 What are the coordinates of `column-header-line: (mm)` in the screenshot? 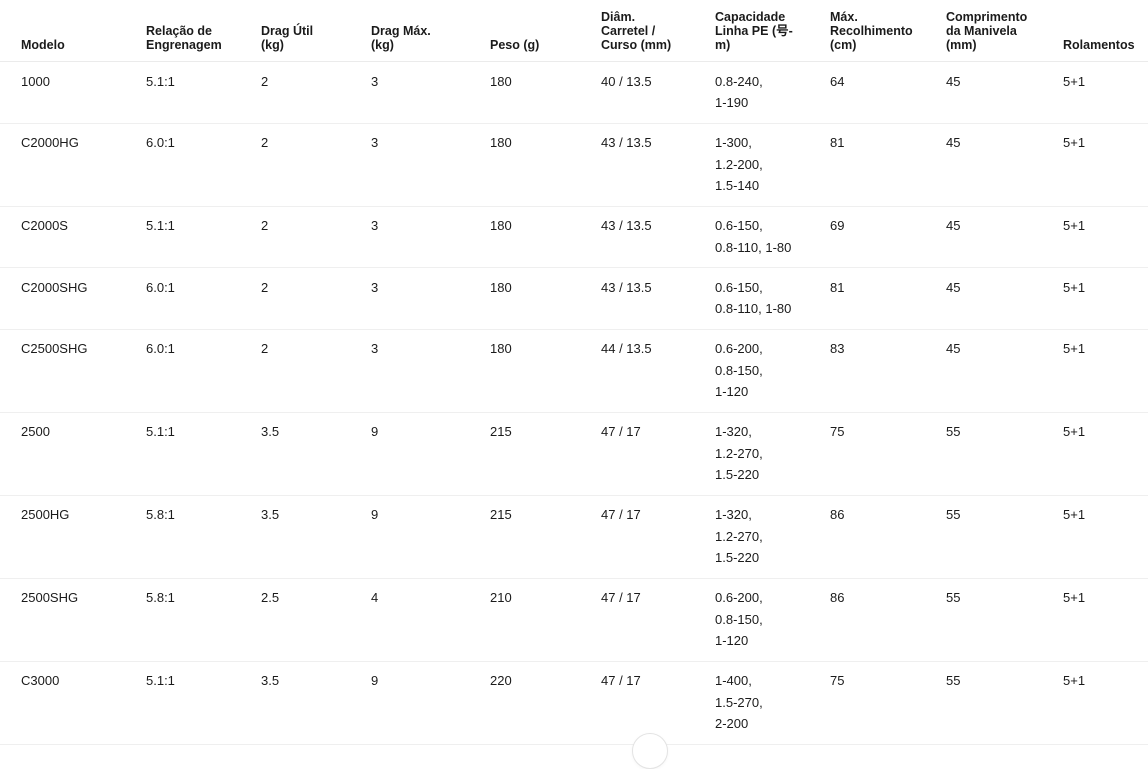 It's located at (961, 45).